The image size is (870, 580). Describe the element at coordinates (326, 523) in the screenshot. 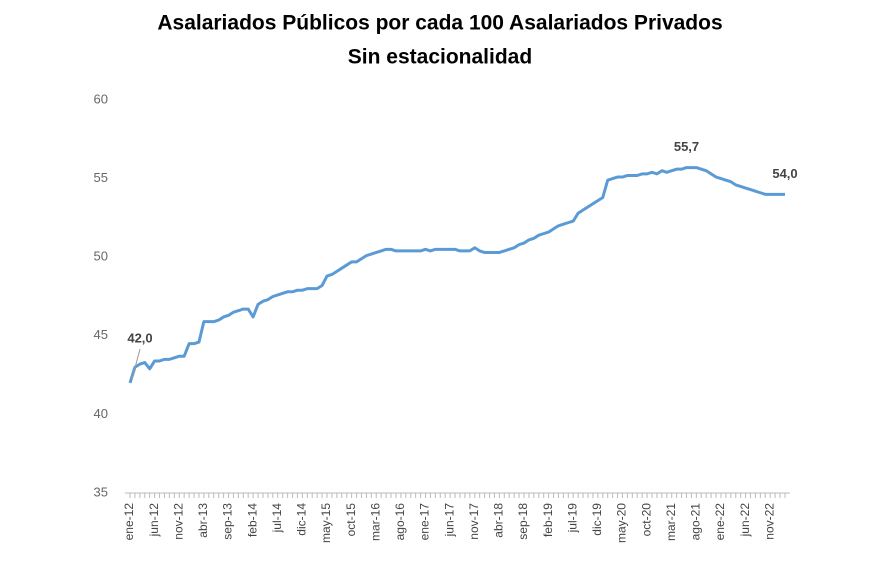

I see `x-tick-label: may-15` at that location.